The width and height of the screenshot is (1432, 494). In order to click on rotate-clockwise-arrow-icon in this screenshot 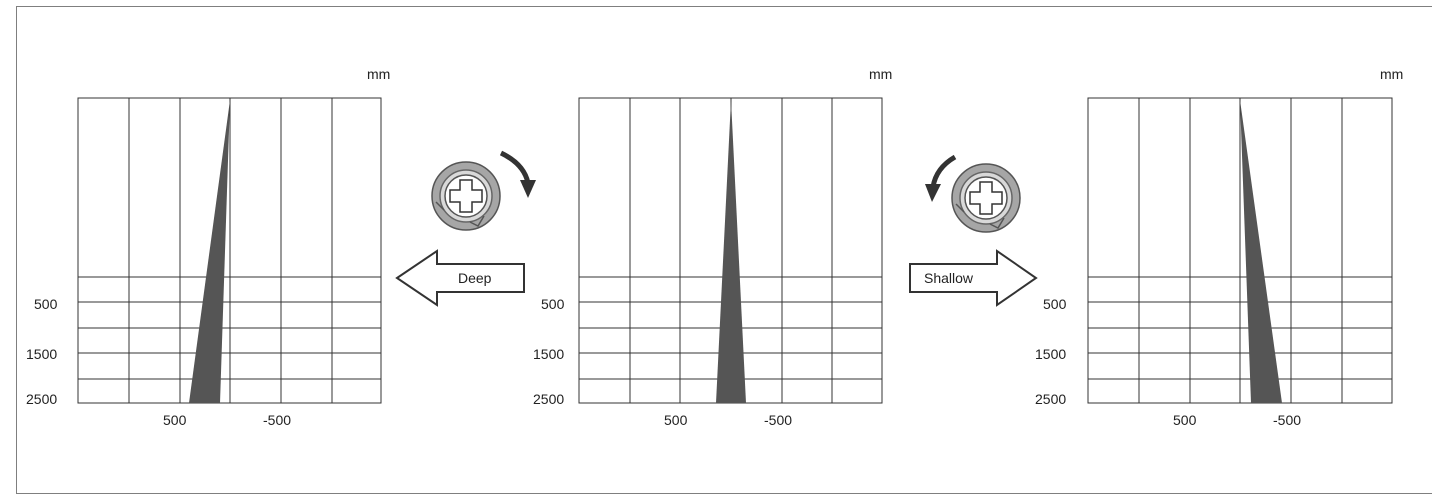, I will do `click(517, 174)`.